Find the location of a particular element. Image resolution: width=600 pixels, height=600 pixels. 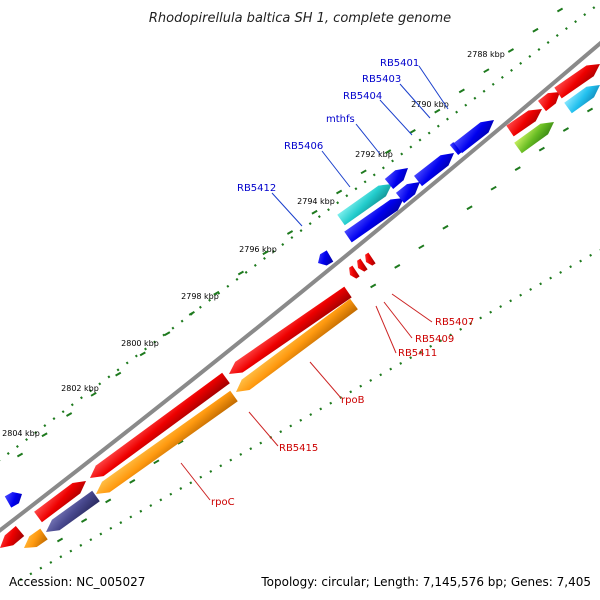

scale-label: 2802 kbp is located at coordinates (80, 388).